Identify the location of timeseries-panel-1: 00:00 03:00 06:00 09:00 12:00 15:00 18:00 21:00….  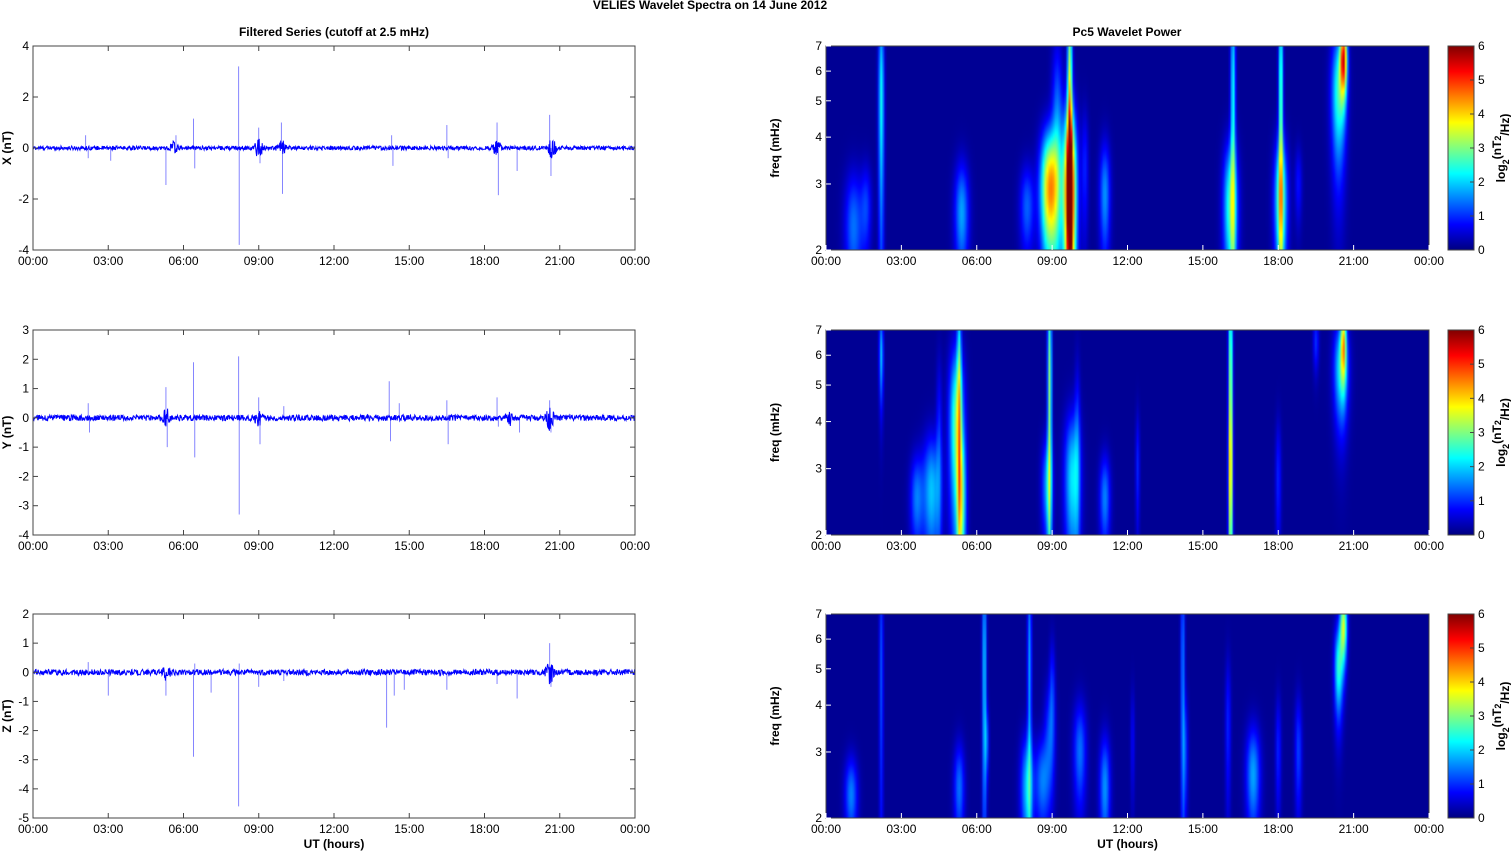
(325, 153).